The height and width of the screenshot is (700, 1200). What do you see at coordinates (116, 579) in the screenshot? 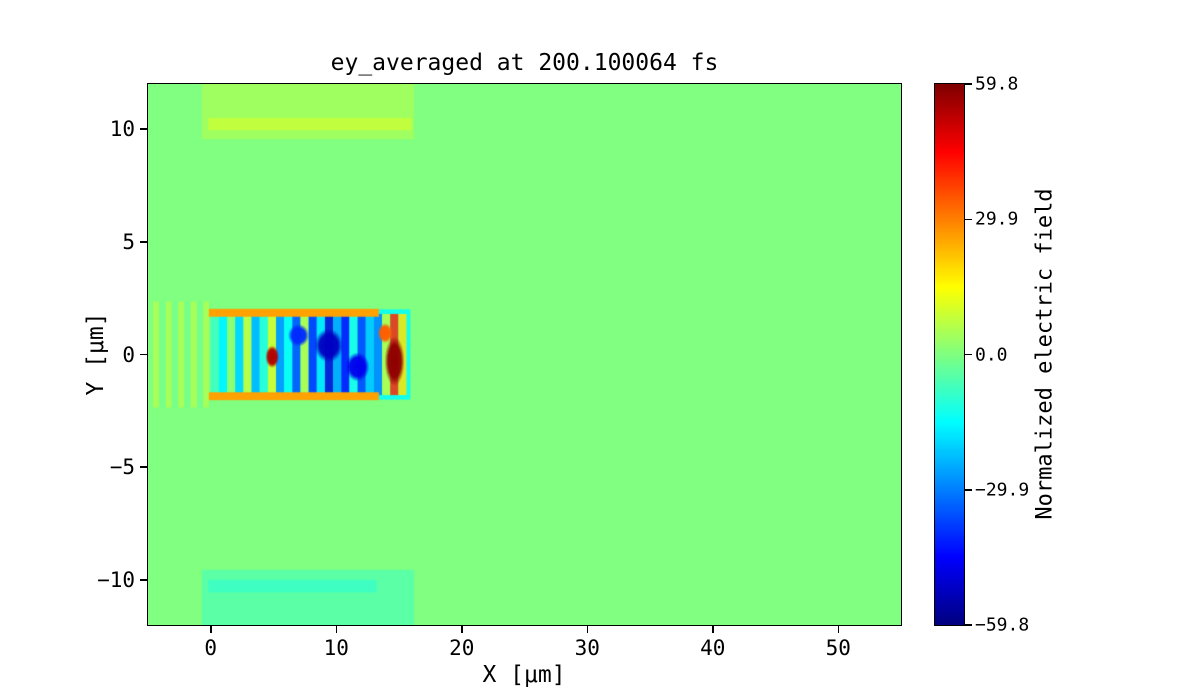
I see `y-tick-label: −10` at bounding box center [116, 579].